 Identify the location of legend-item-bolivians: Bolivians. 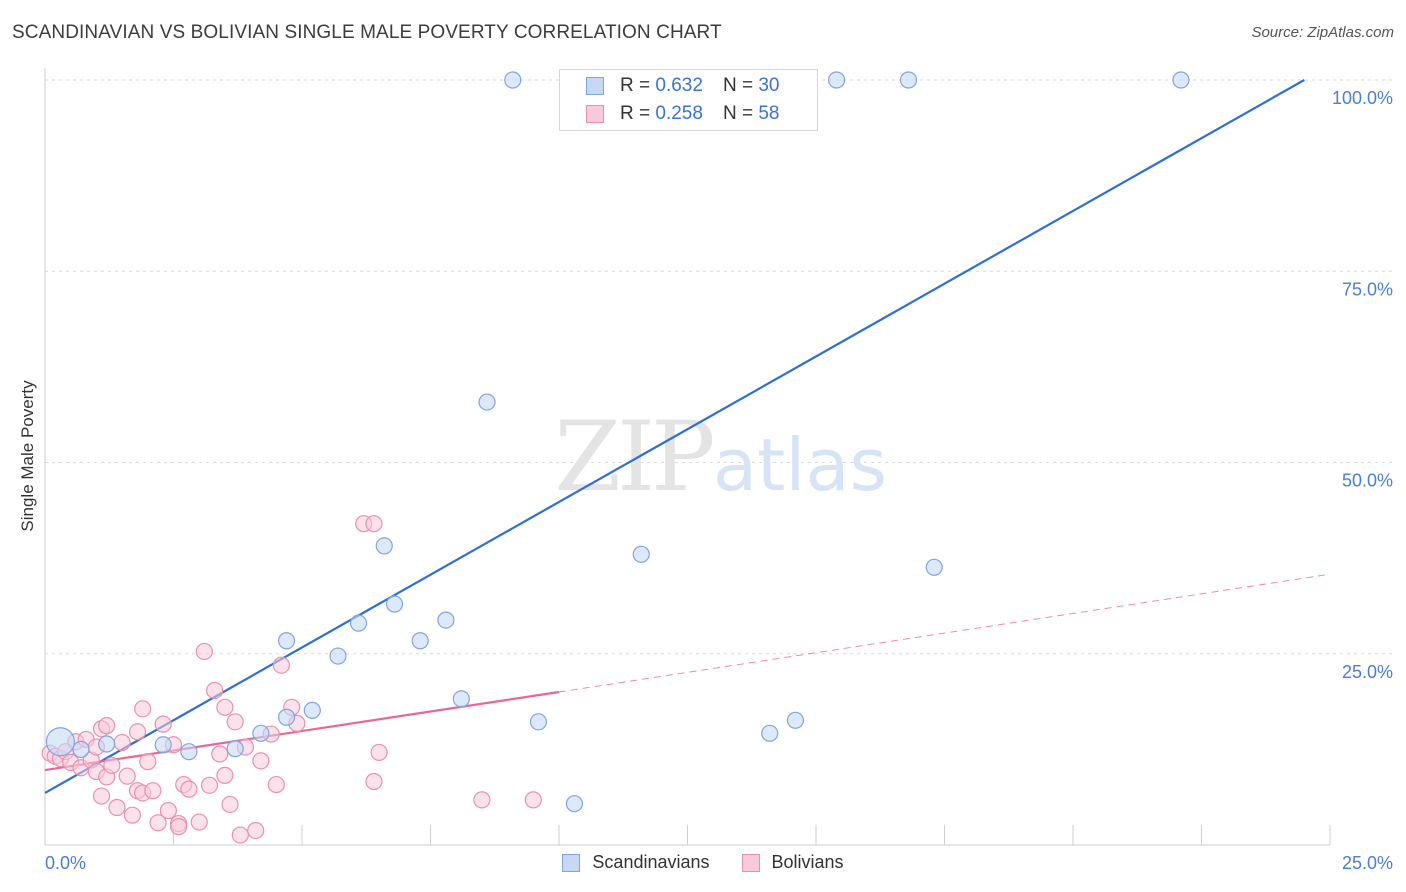
(792, 862).